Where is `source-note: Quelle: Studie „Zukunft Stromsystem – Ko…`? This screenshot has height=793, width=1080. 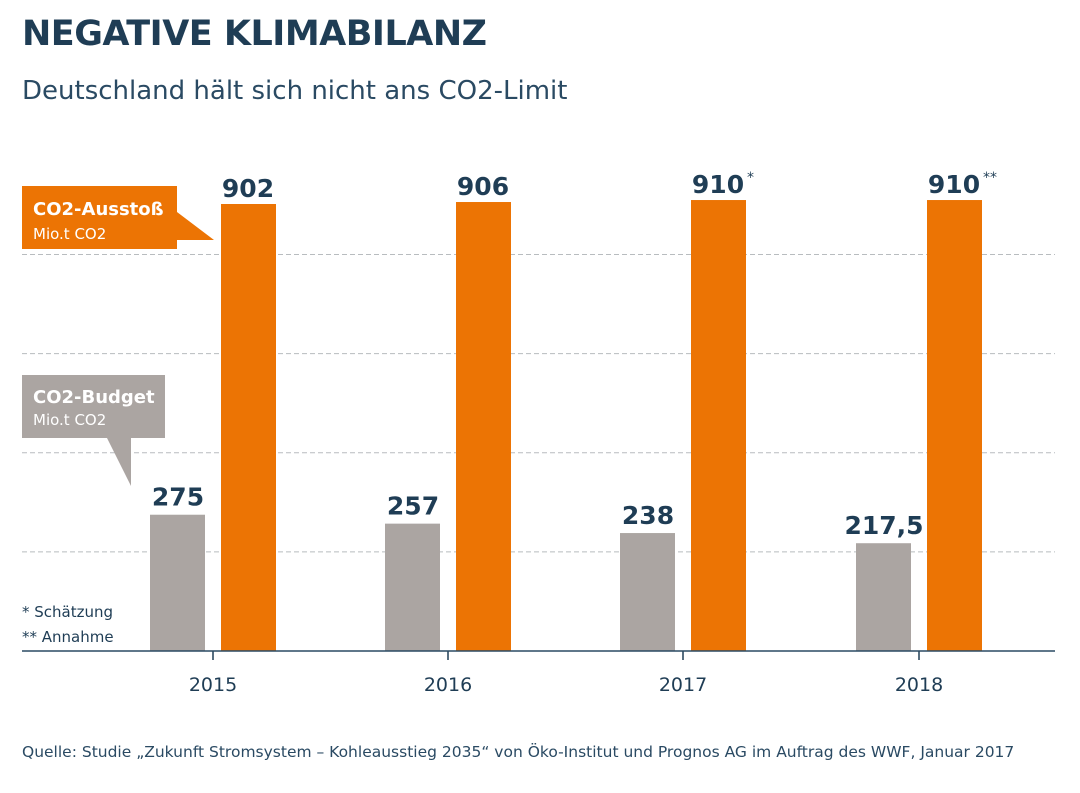
source-note: Quelle: Studie „Zukunft Stromsystem – Ko… is located at coordinates (518, 752).